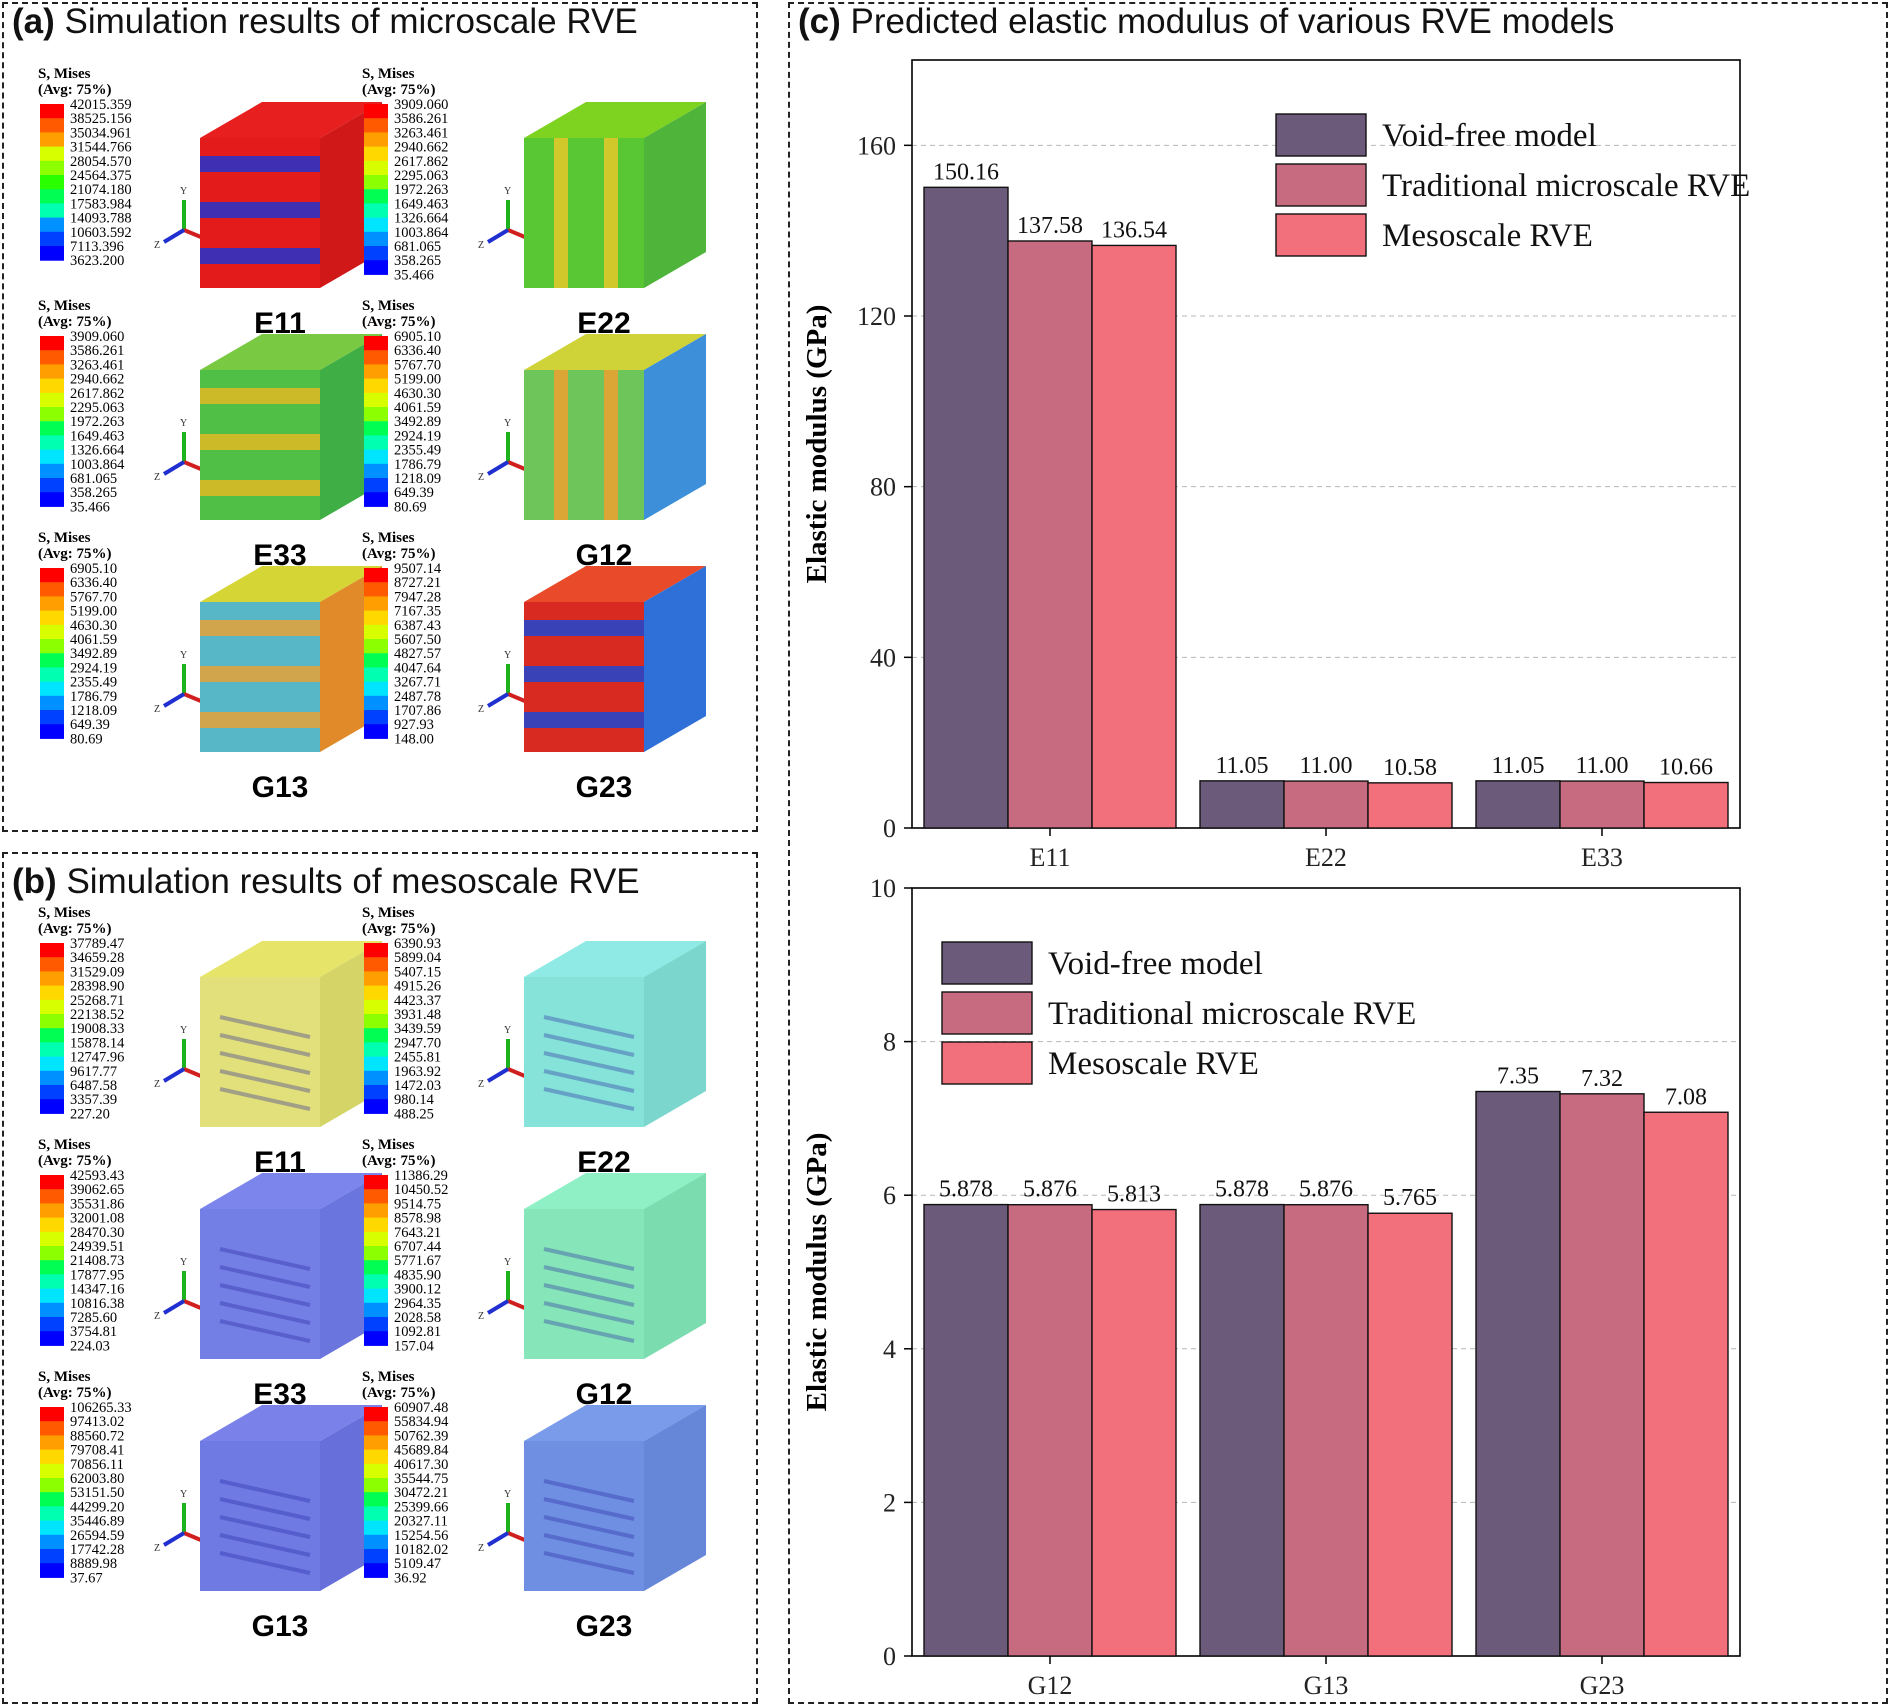 This screenshot has width=1890, height=1707. I want to click on bar-value-label: 137.58, so click(1050, 226).